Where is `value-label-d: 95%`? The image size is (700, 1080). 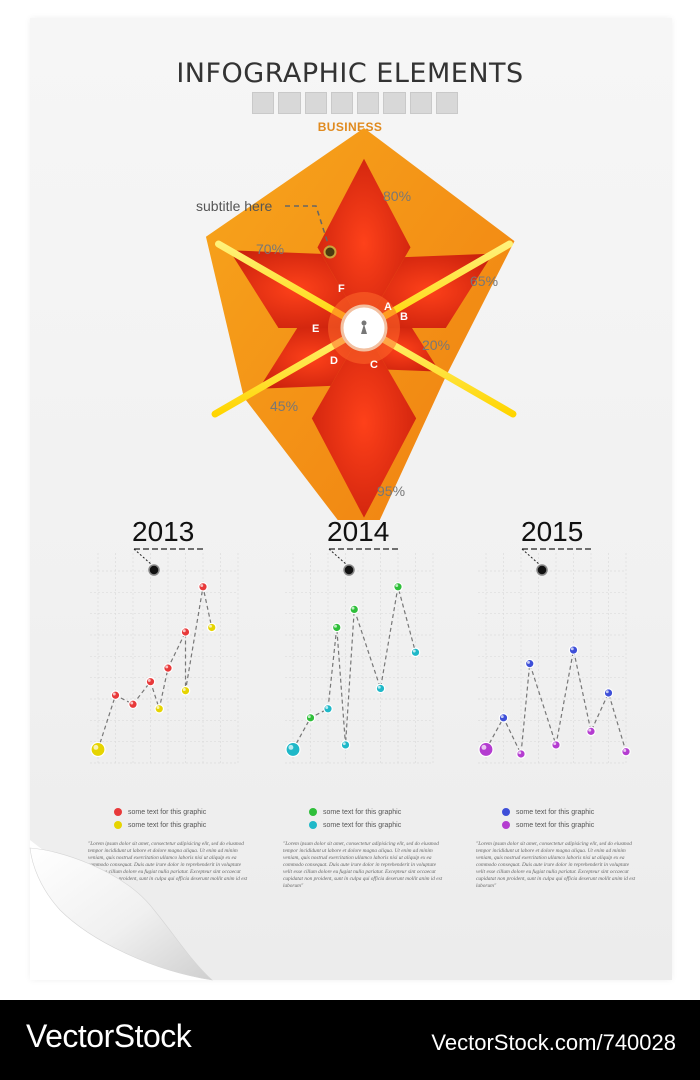
value-label-d: 95% is located at coordinates (391, 491).